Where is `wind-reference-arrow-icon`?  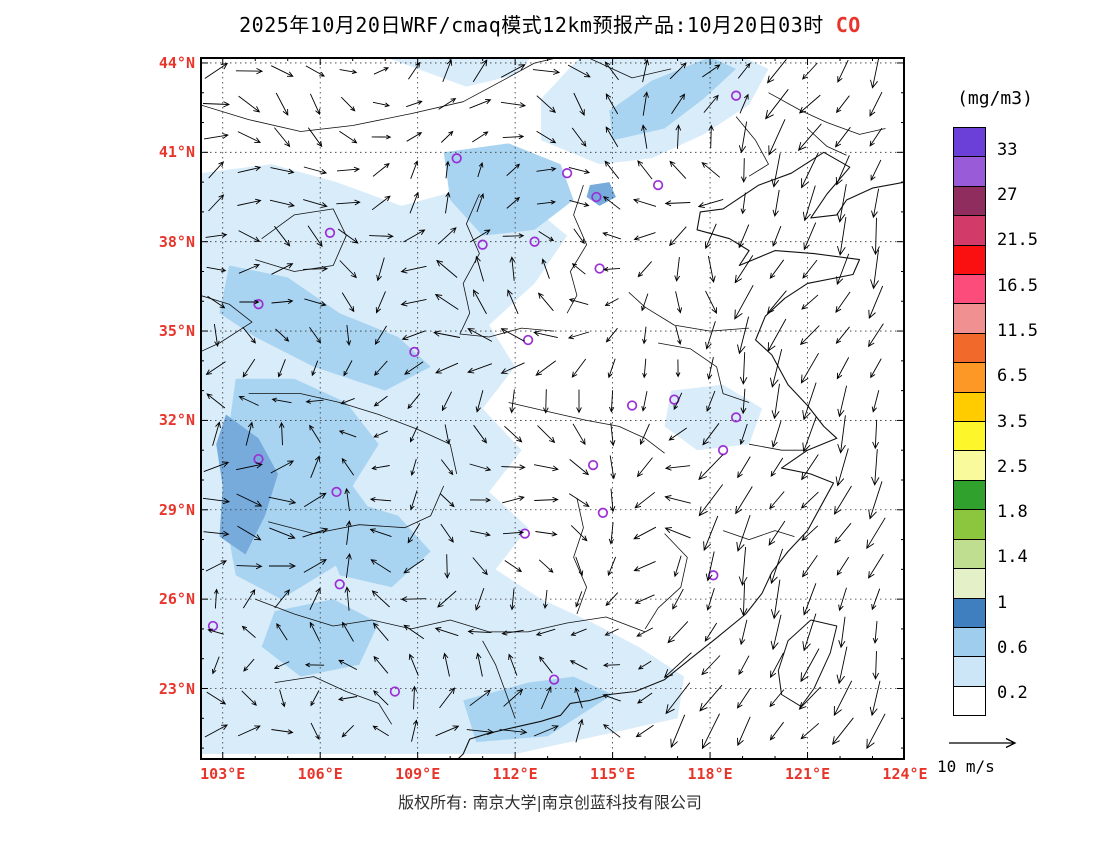 wind-reference-arrow-icon is located at coordinates (983, 743).